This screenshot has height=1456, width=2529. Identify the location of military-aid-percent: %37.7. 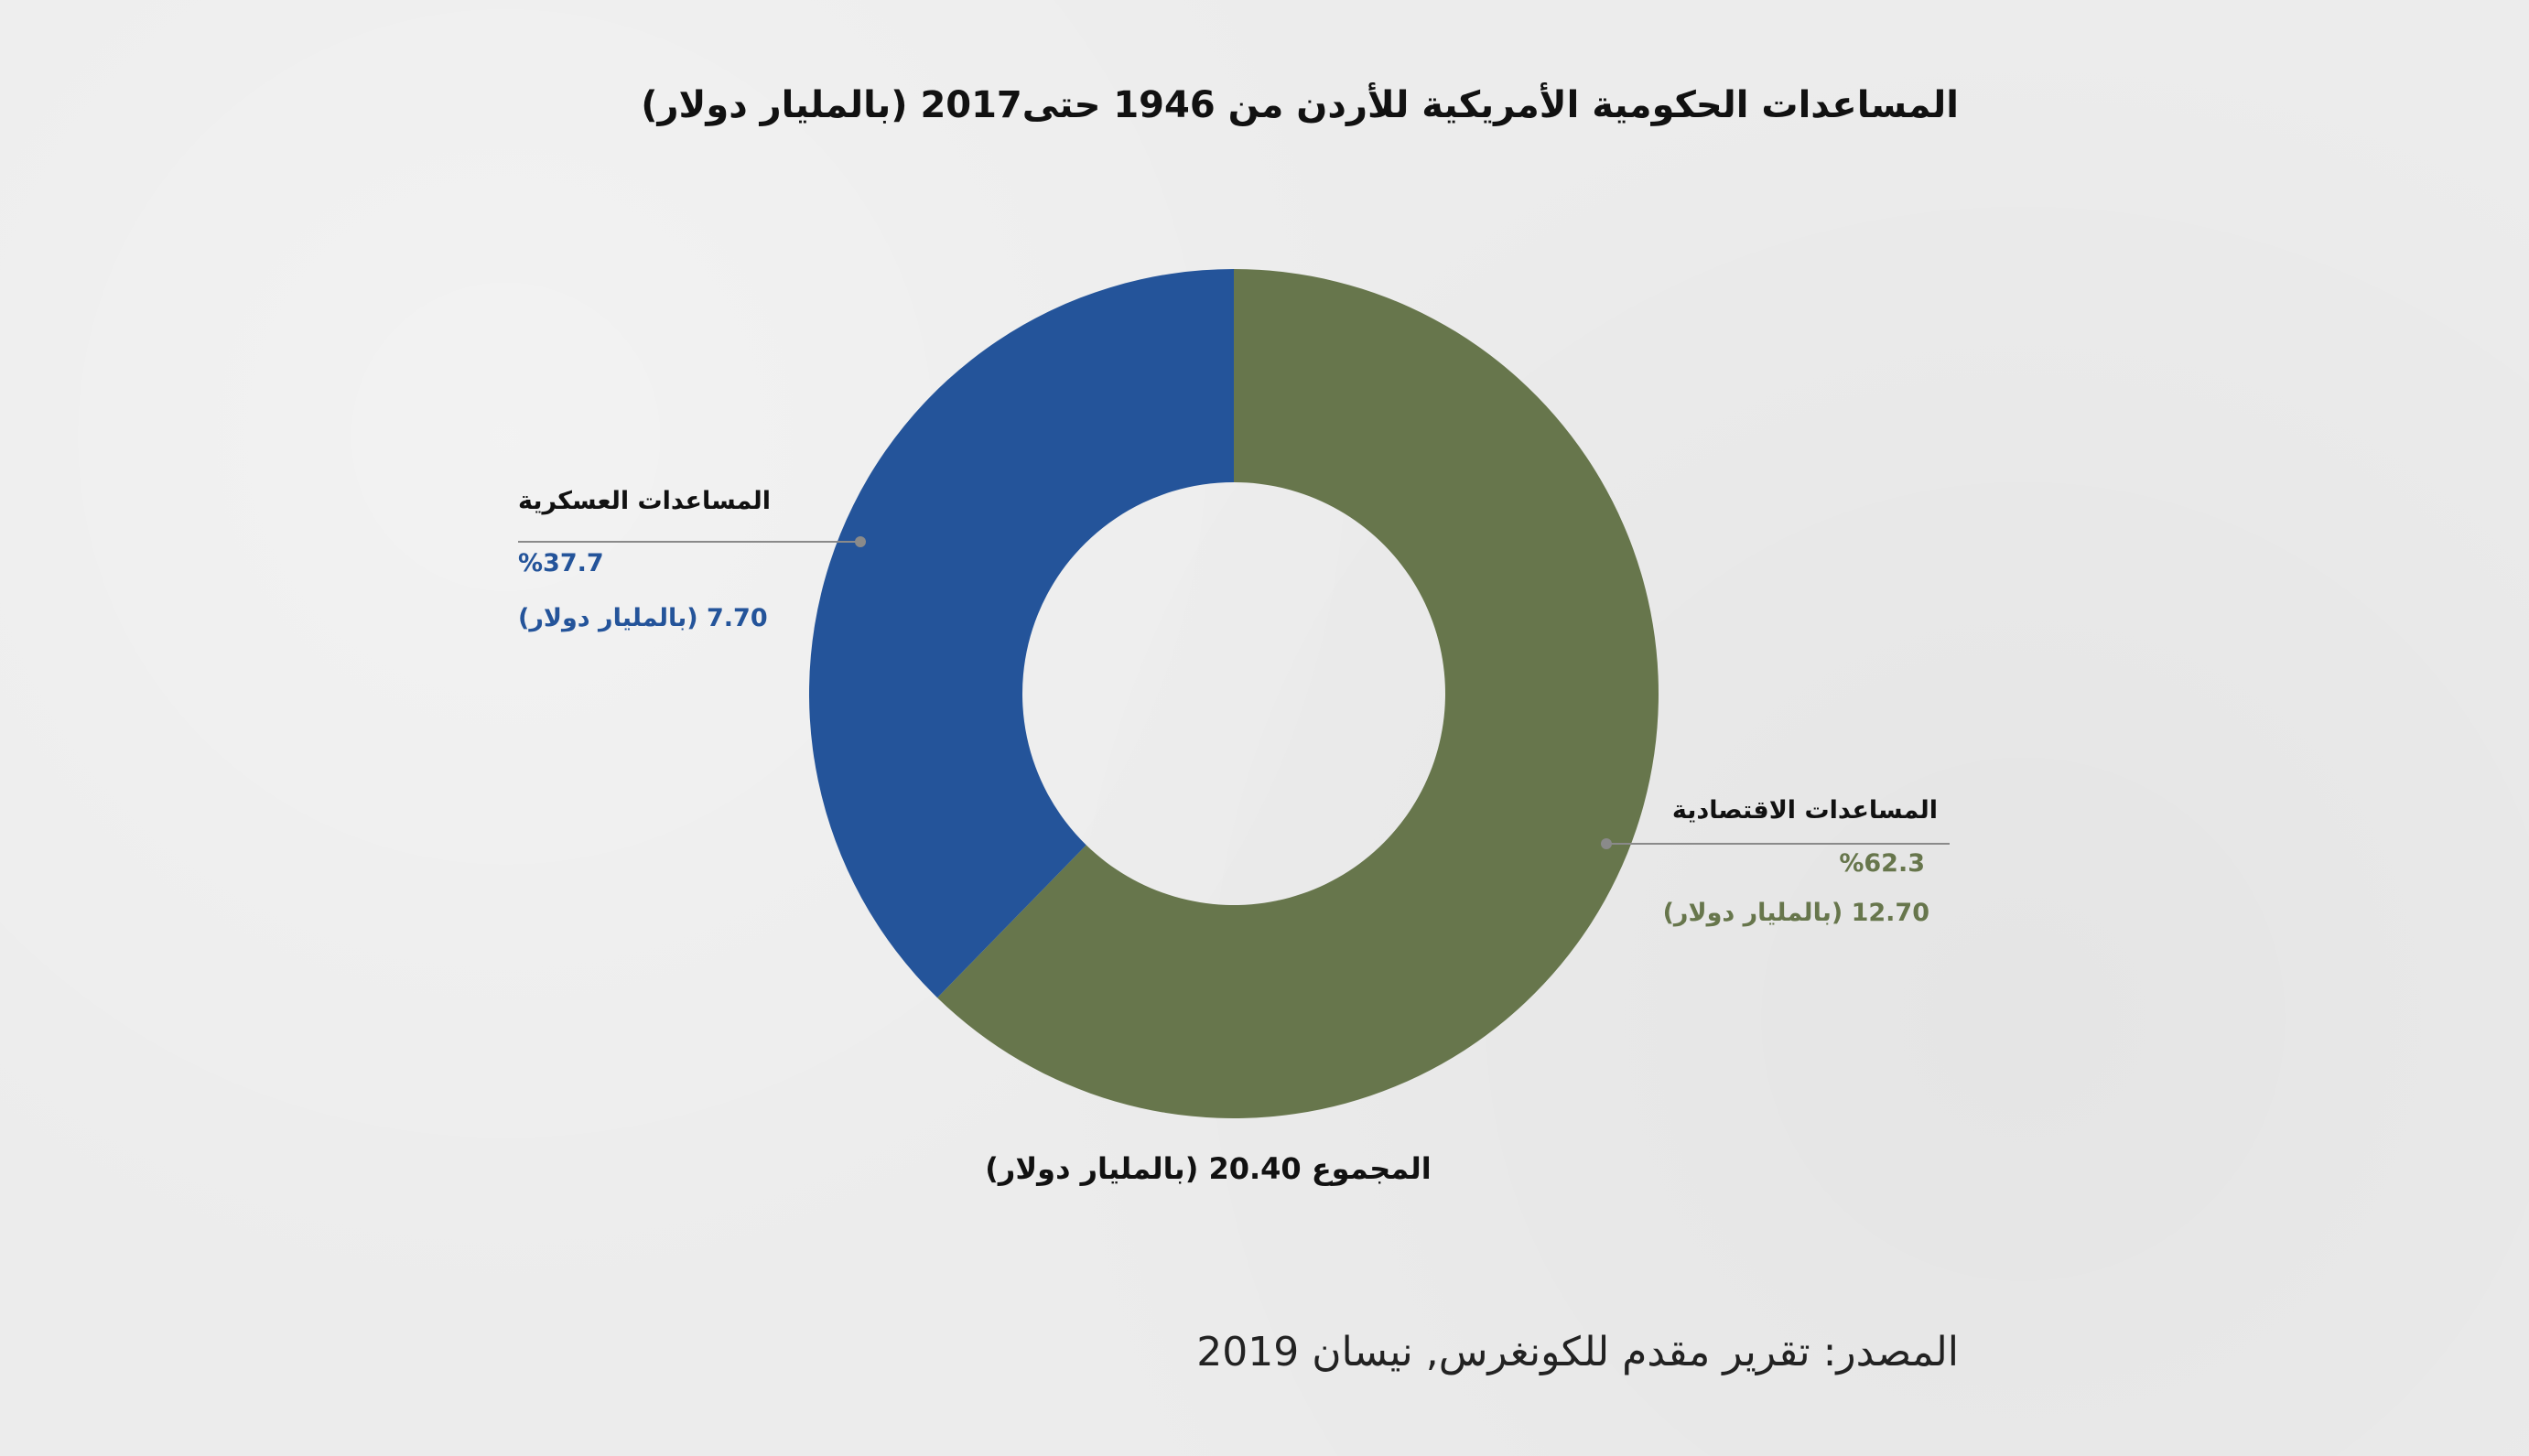
(561, 563).